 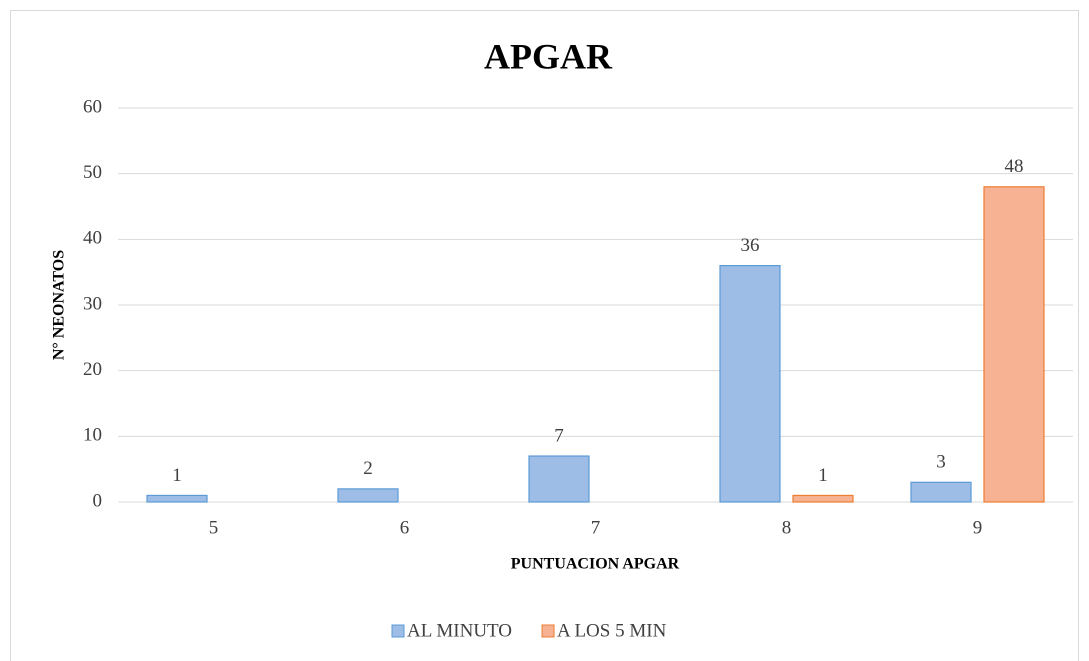 I want to click on x-tick-label: 5, so click(x=214, y=527).